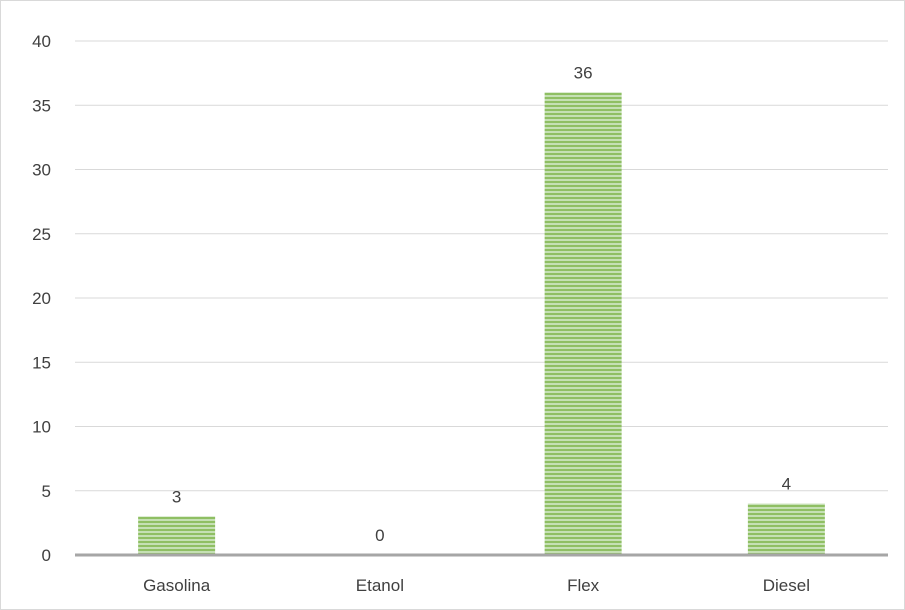  I want to click on x-category-label: Diesel, so click(786, 585).